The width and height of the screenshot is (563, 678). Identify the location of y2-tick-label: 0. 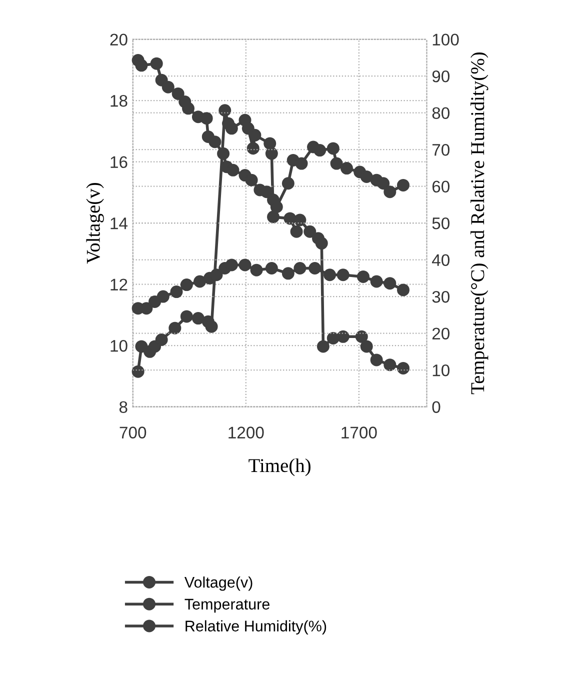
(436, 407).